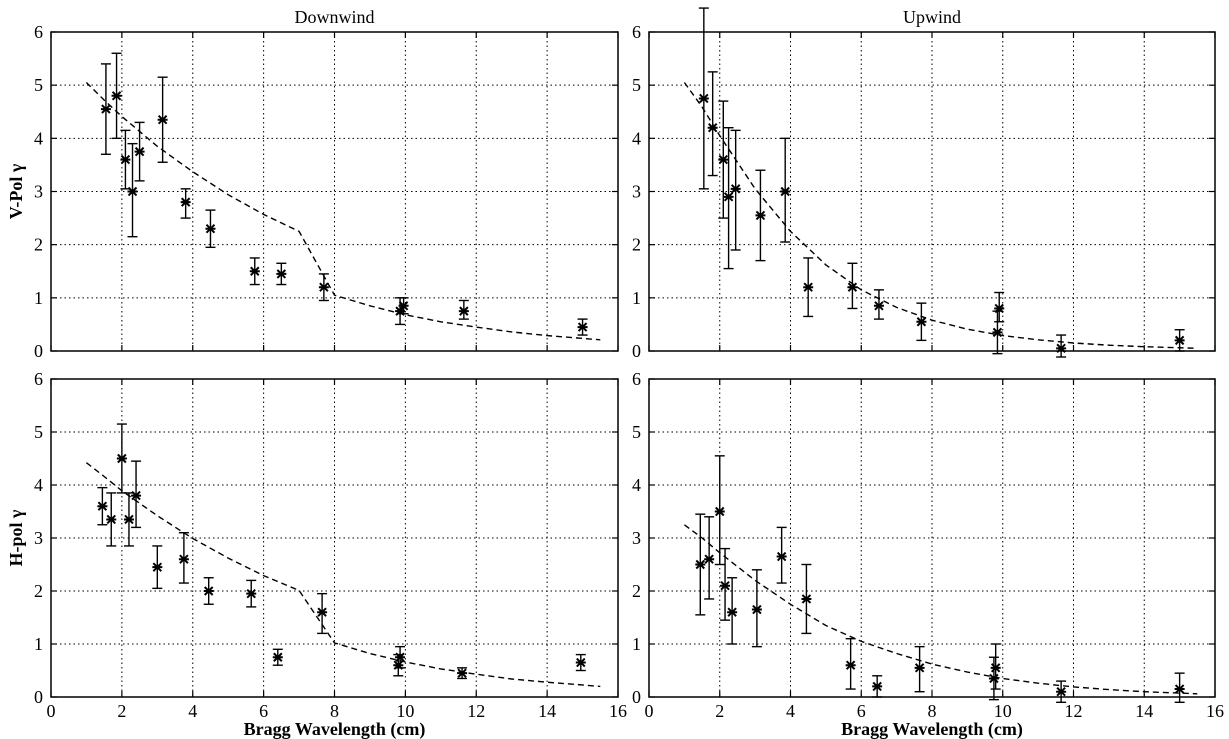 The height and width of the screenshot is (739, 1229). What do you see at coordinates (618, 711) in the screenshot?
I see `x-tick-label: 16` at bounding box center [618, 711].